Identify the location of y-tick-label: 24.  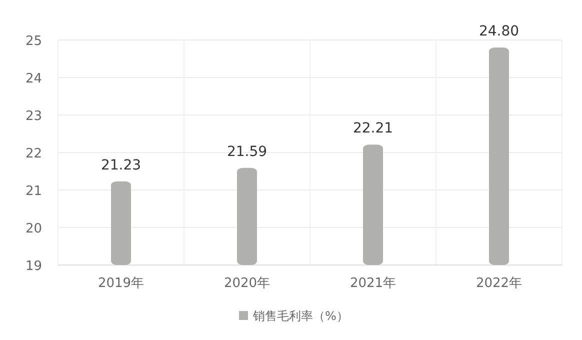
(33, 79).